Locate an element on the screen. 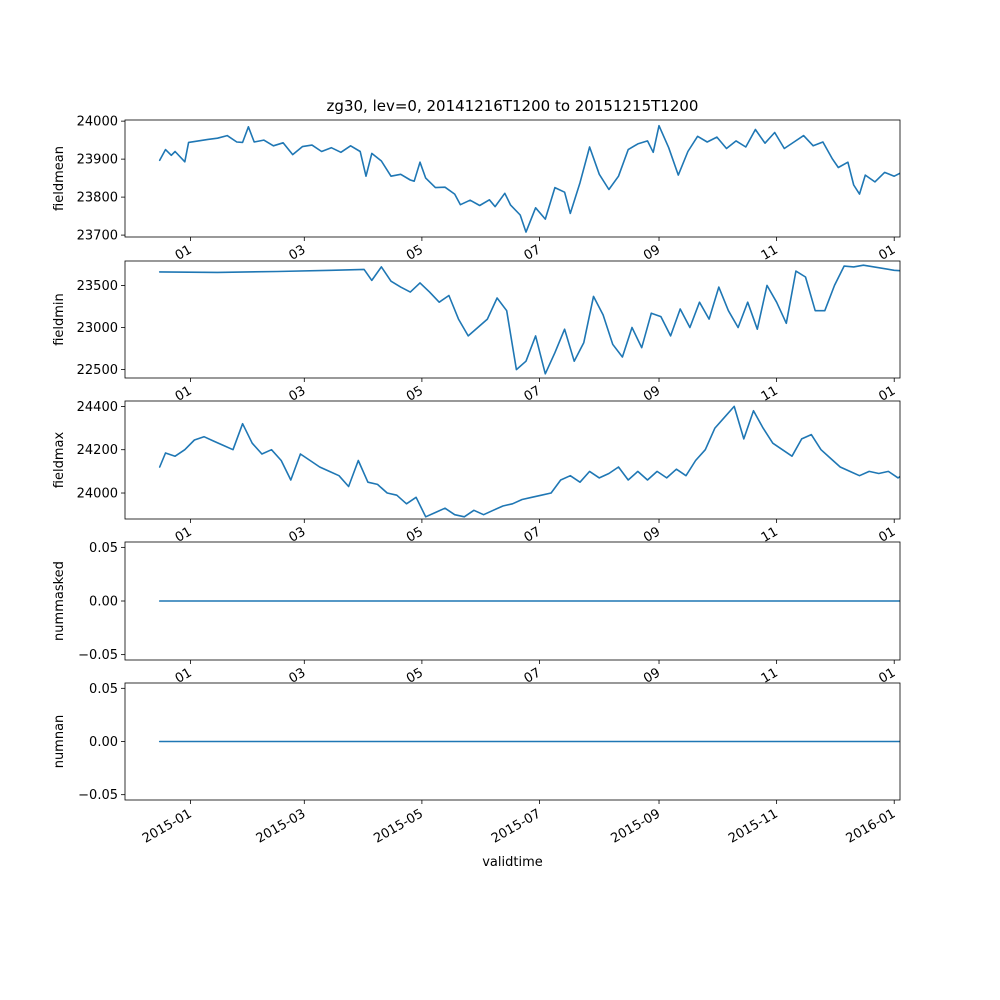 This screenshot has width=1000, height=1000. series-line-fieldmean is located at coordinates (529, 178).